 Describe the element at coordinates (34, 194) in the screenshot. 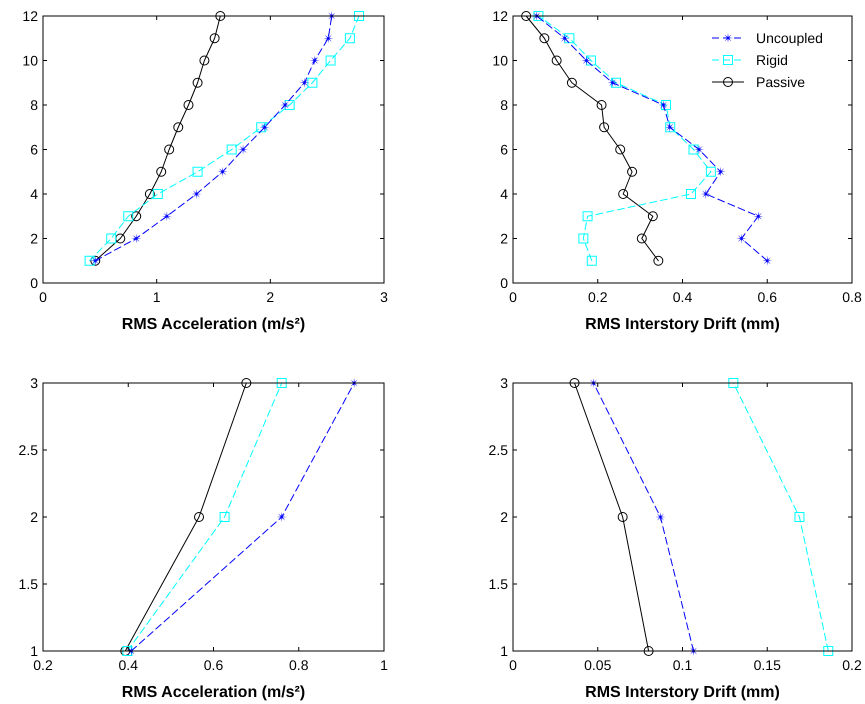

I see `y-tick-label: 4` at that location.